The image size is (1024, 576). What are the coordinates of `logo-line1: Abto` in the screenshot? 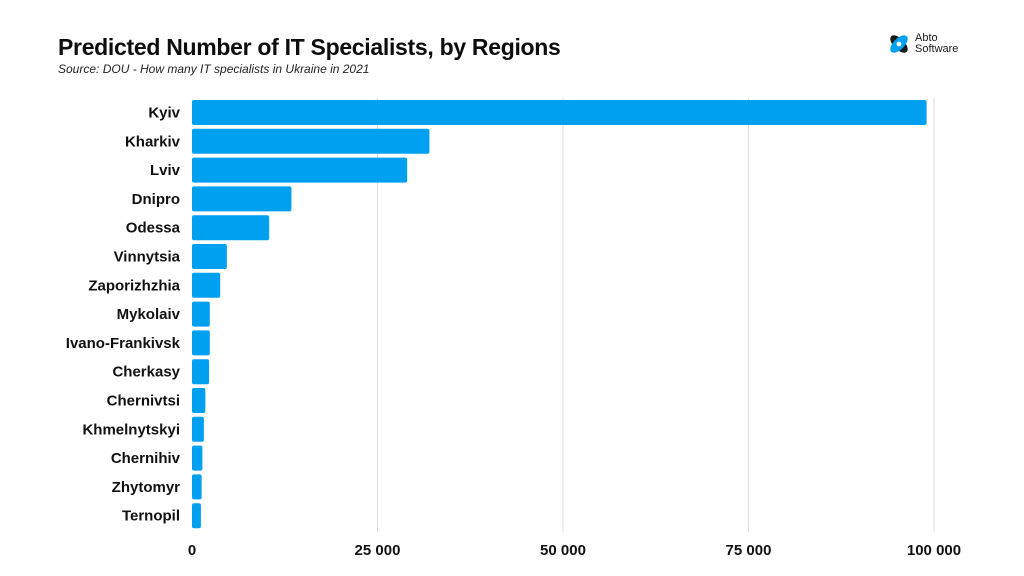 It's located at (926, 38).